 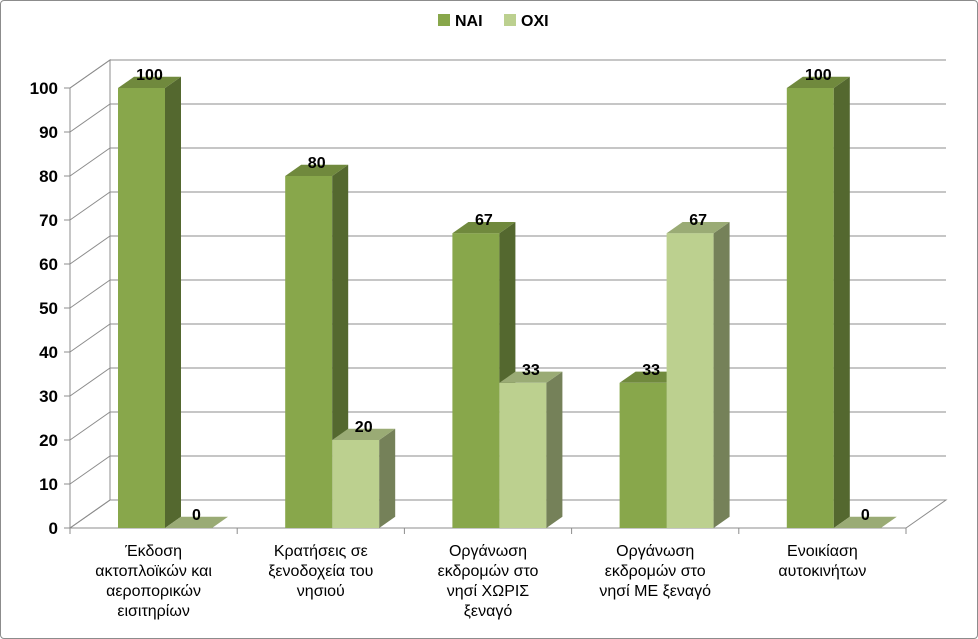 I want to click on category-label-line: νησί ΧΩΡΙΣ, so click(x=488, y=591).